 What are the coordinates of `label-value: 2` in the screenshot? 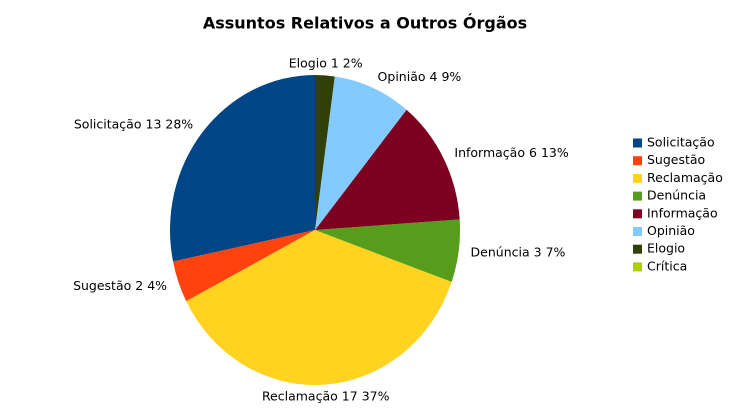 It's located at (139, 284).